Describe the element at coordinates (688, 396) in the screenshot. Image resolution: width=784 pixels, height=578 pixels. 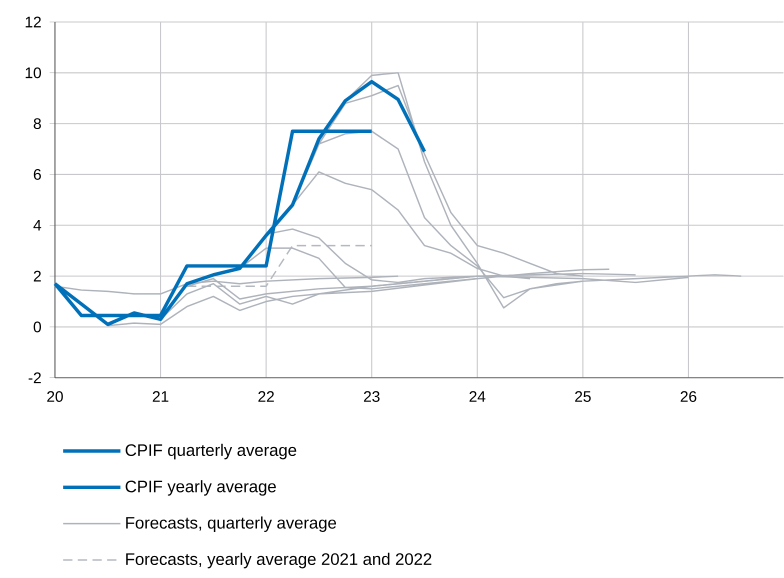
I see `x-tick-label: 26` at that location.